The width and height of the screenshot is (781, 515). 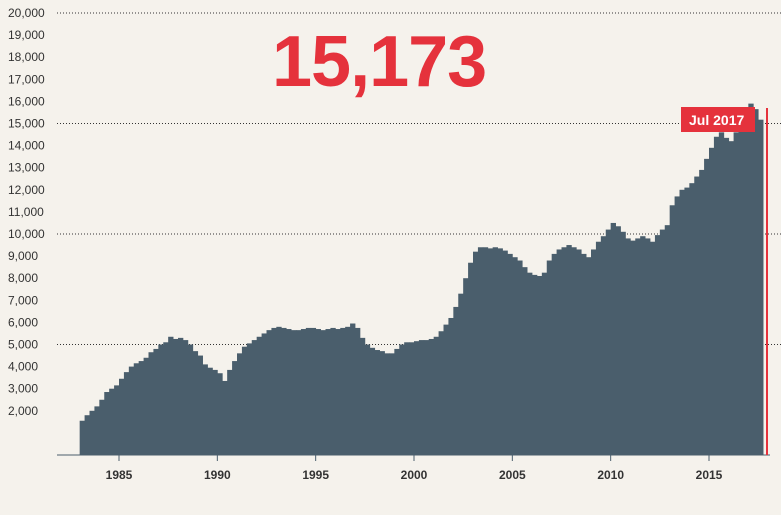 What do you see at coordinates (26, 57) in the screenshot?
I see `y-tick-label: 18,000` at bounding box center [26, 57].